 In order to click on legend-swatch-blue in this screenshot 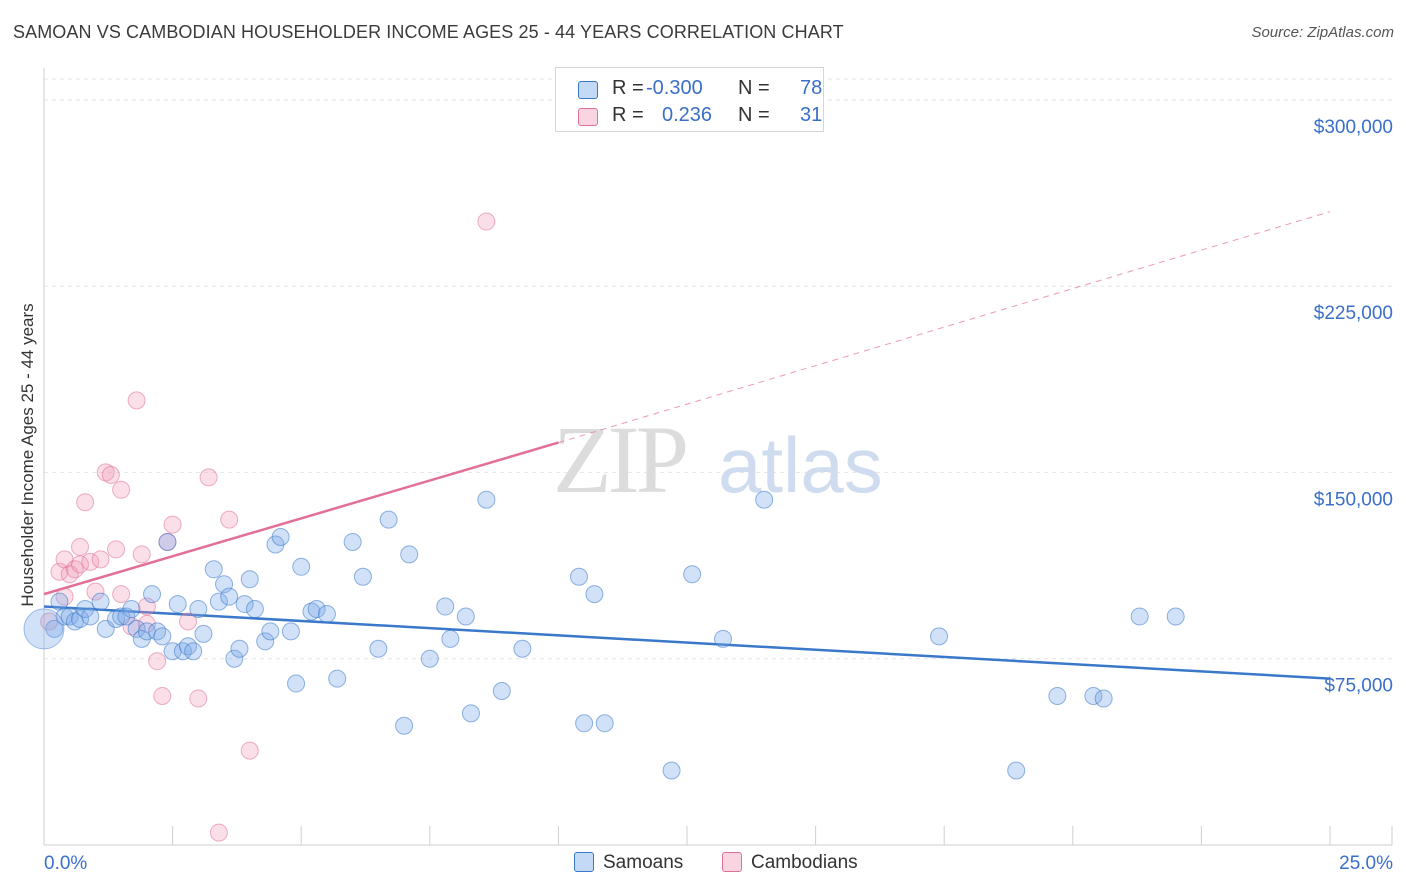, I will do `click(588, 90)`.